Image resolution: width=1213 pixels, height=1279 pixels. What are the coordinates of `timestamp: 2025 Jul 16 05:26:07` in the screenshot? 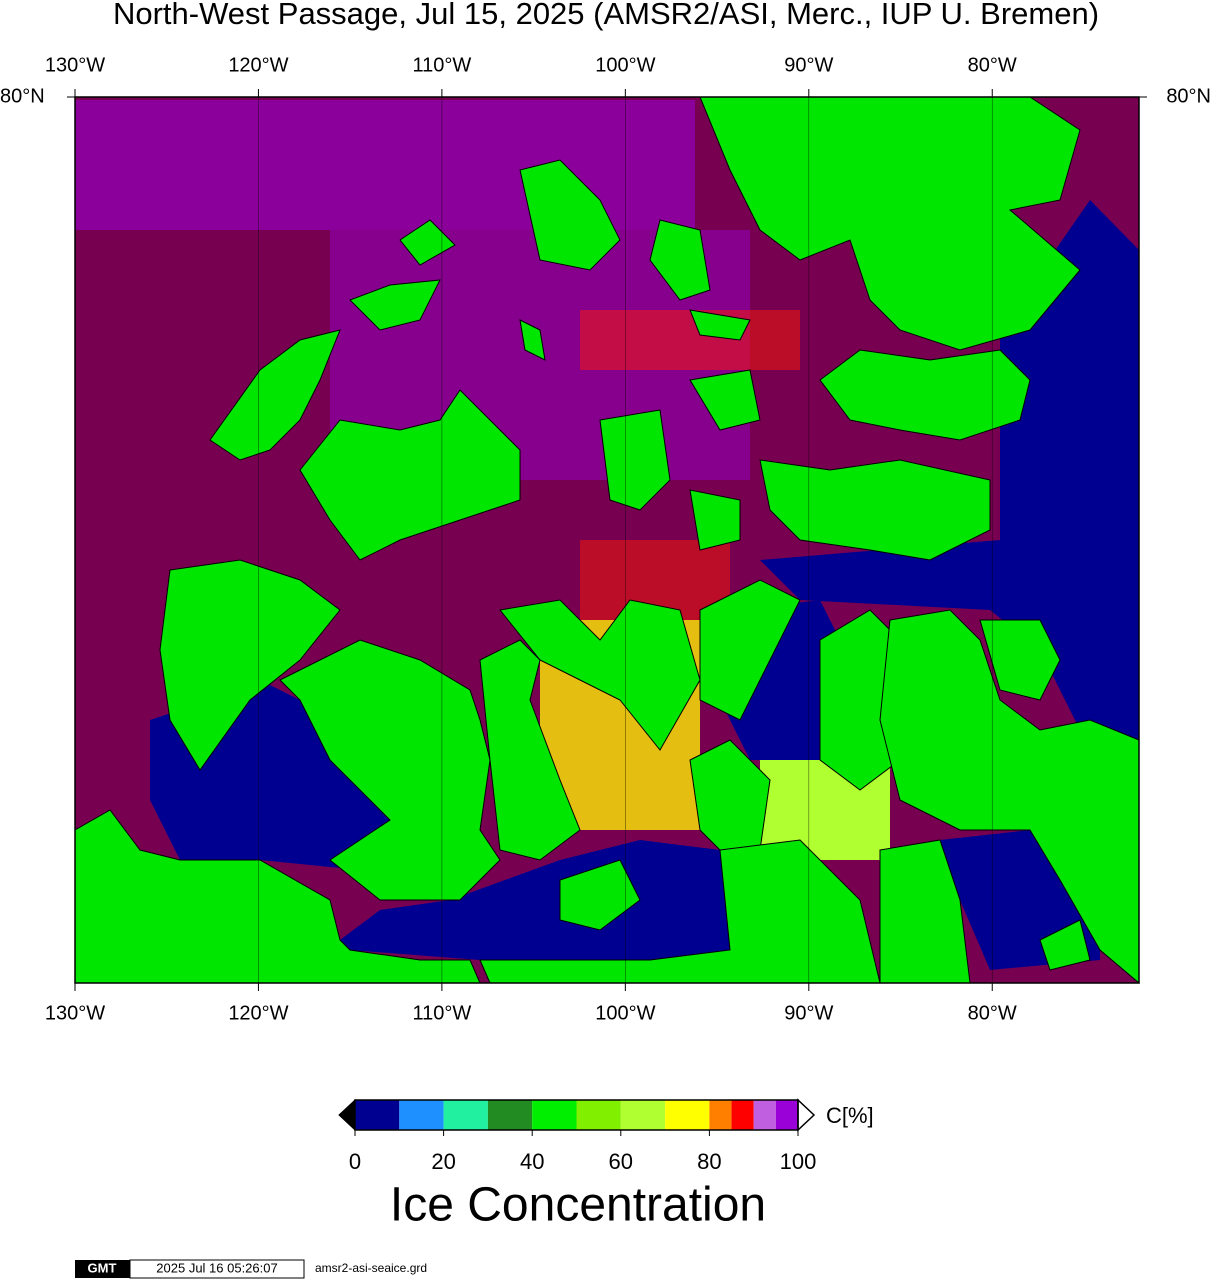 It's located at (216, 1267).